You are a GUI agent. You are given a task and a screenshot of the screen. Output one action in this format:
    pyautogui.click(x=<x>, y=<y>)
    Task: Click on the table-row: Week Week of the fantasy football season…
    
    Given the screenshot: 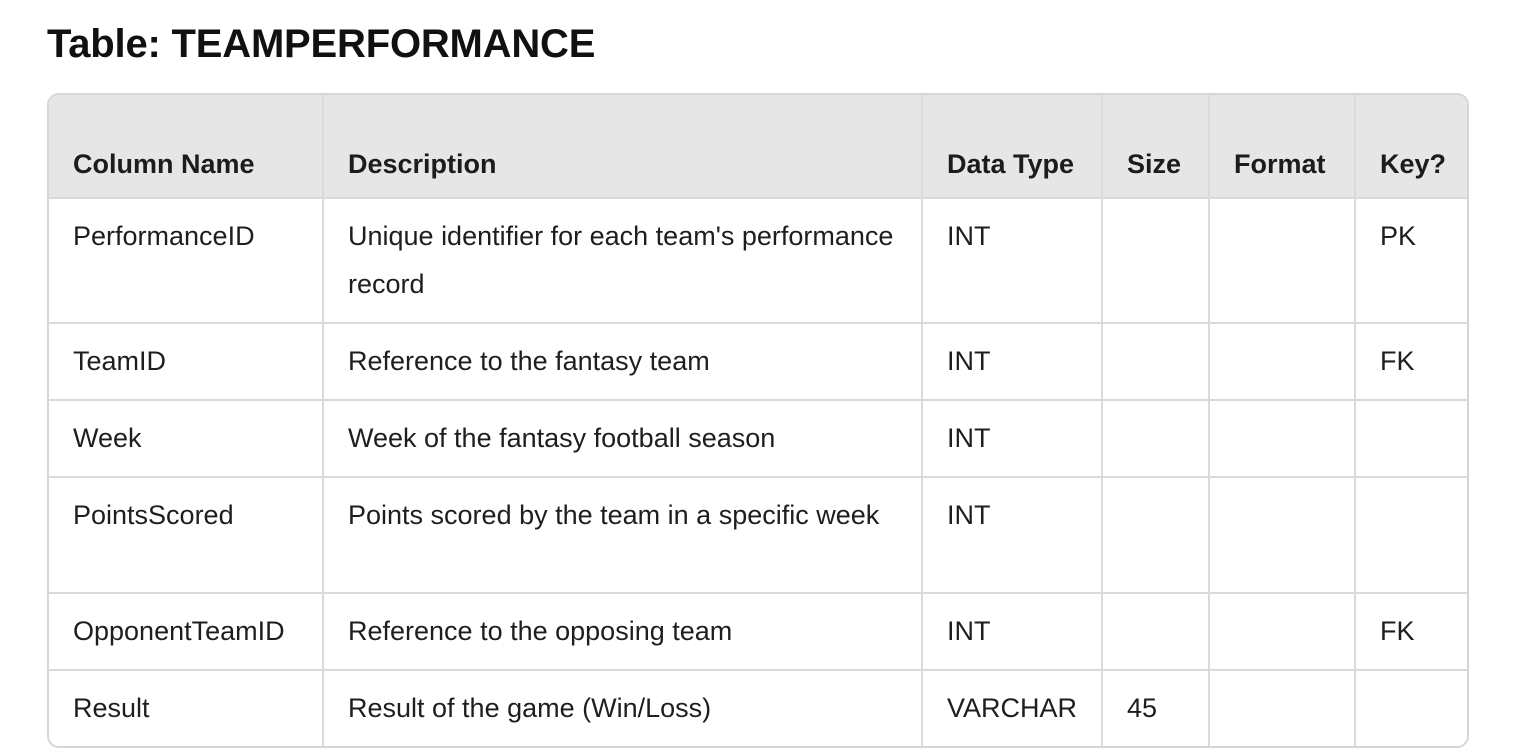 What is the action you would take?
    pyautogui.click(x=758, y=439)
    